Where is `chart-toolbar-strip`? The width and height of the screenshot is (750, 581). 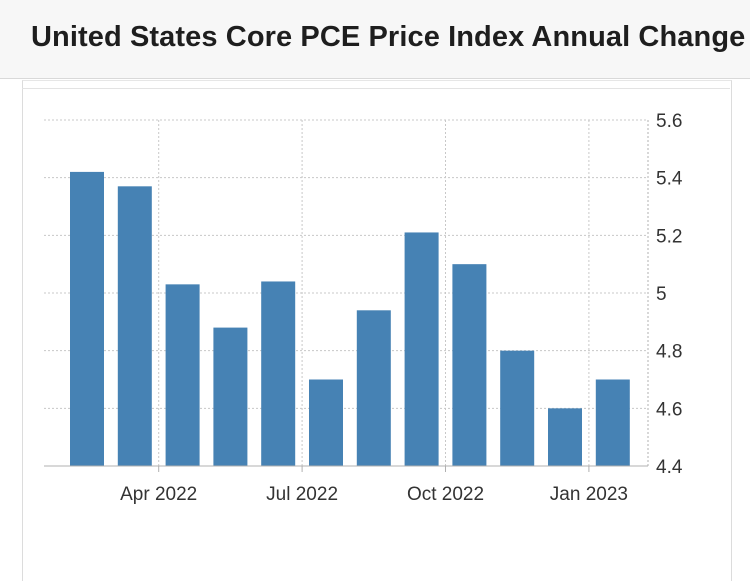 chart-toolbar-strip is located at coordinates (376, 83).